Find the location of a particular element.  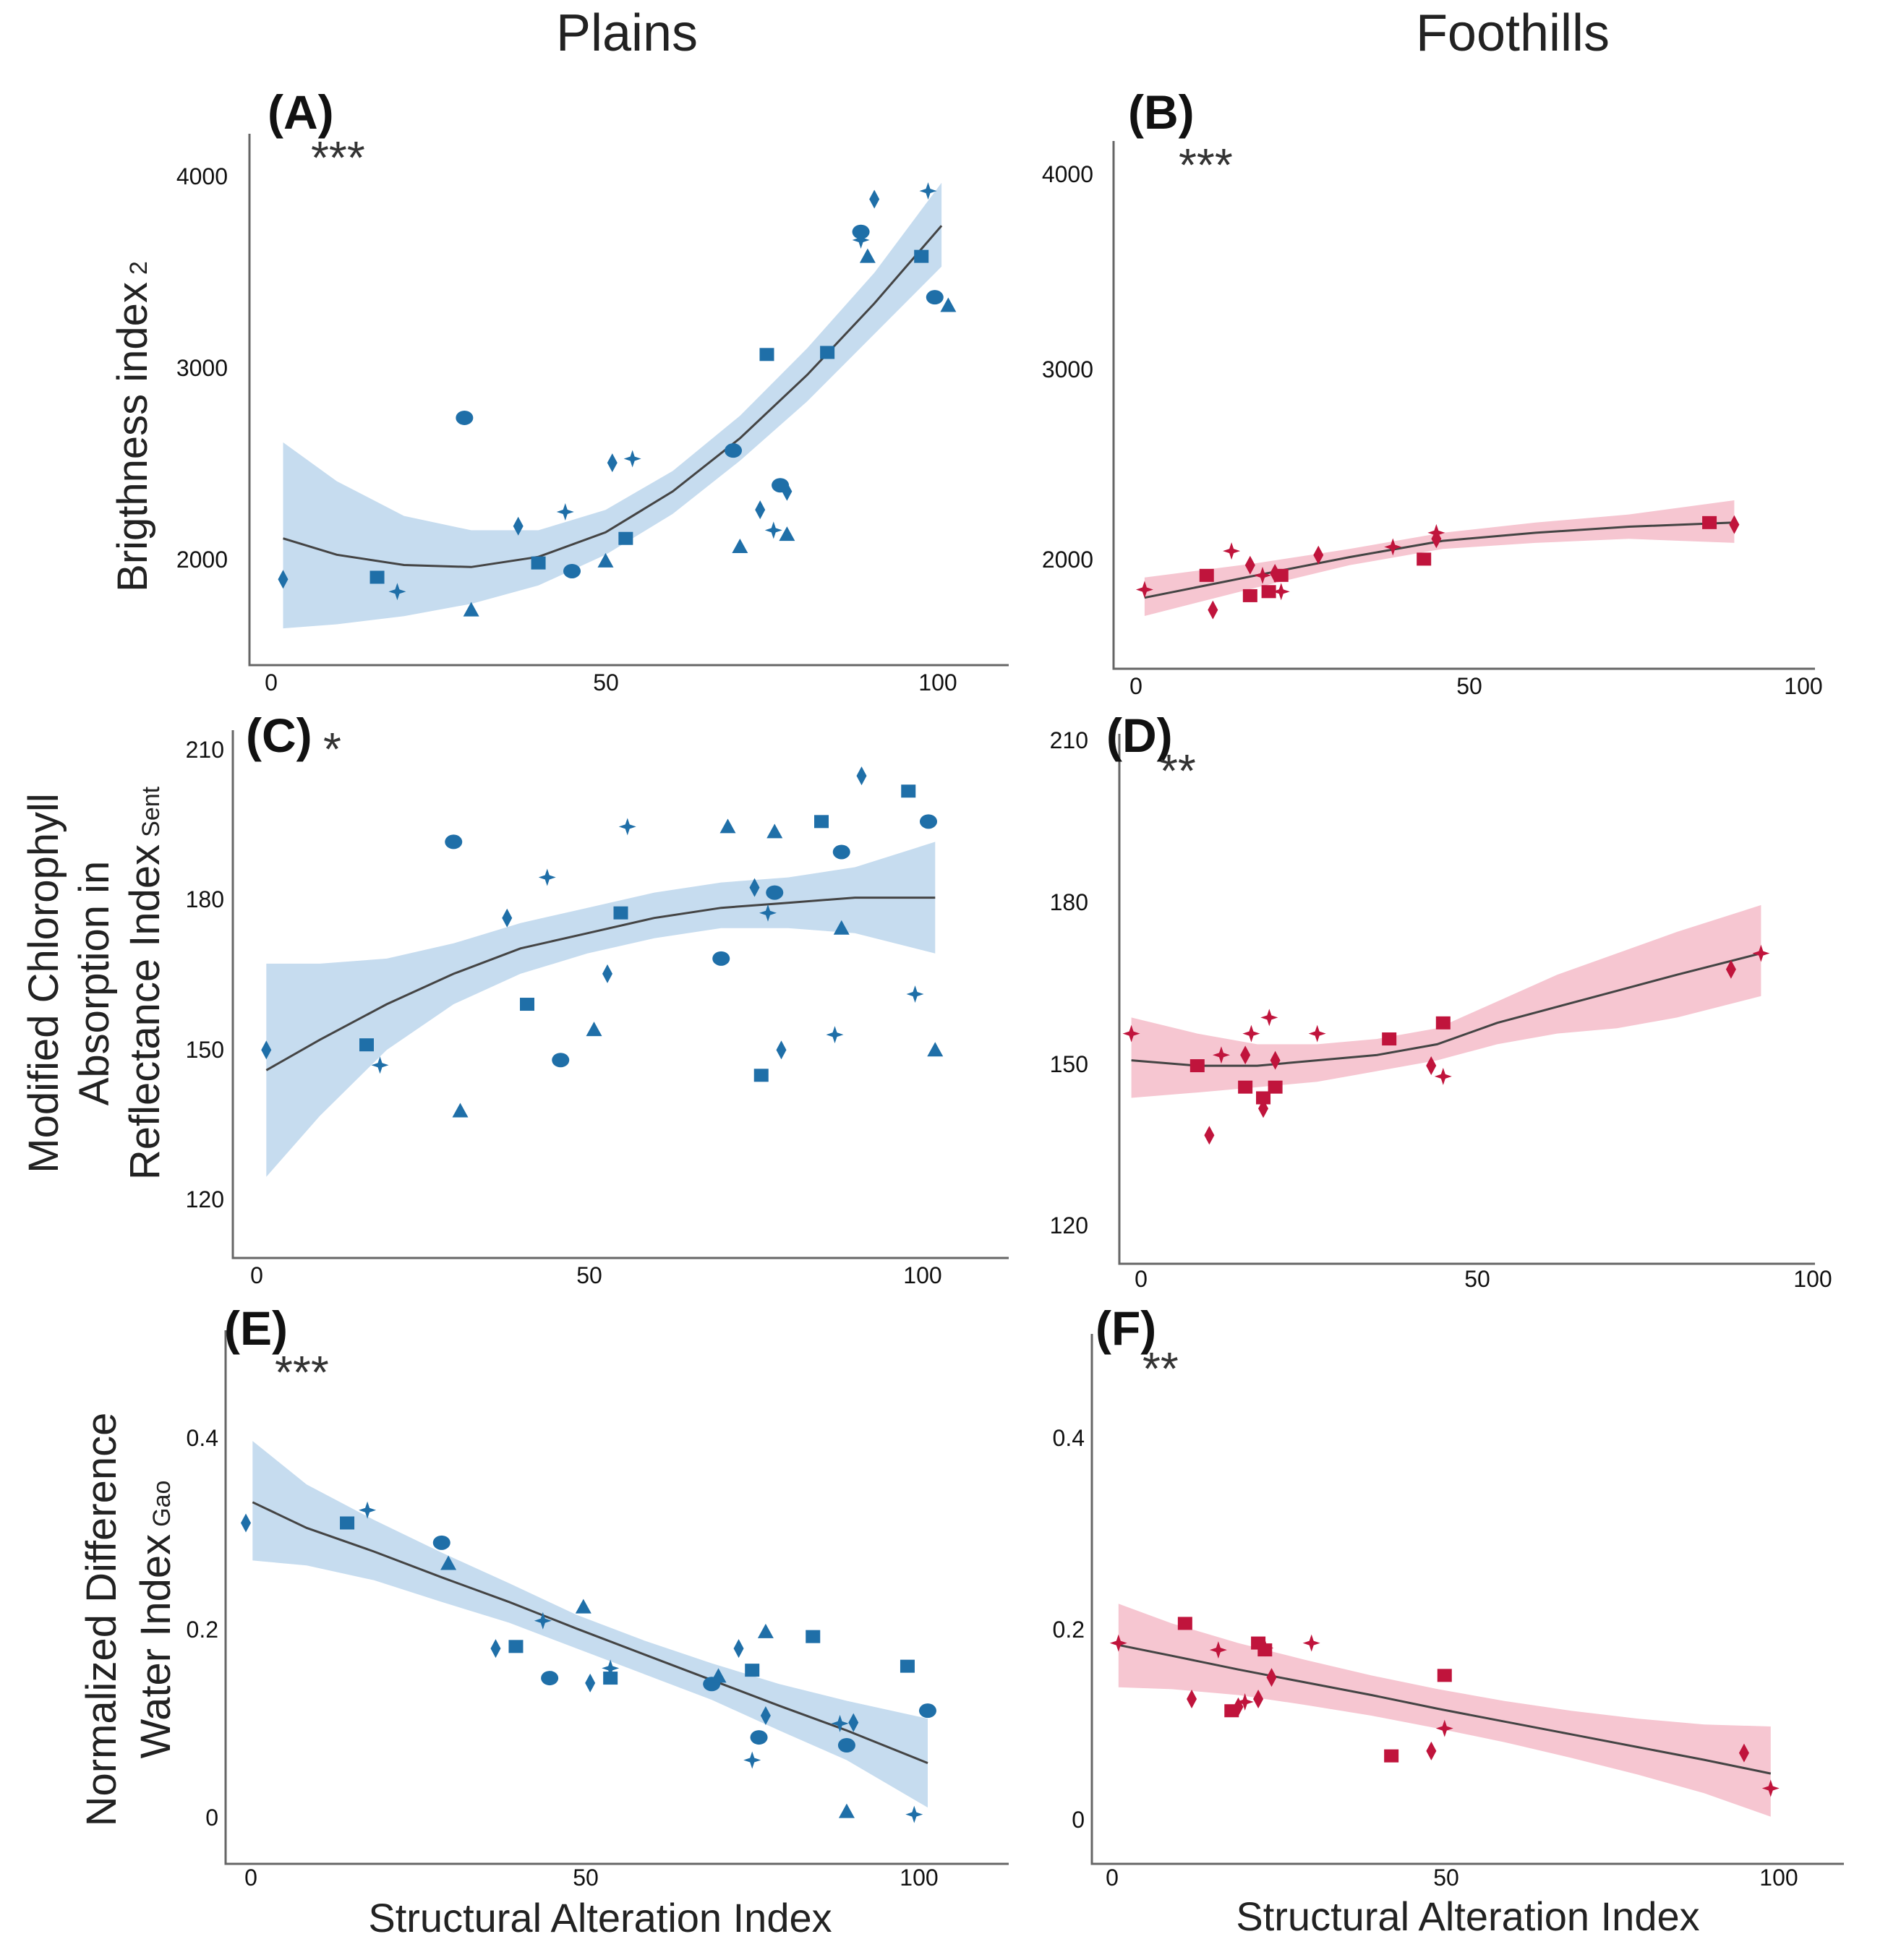

y-tick-c-210: 210 is located at coordinates (205, 750).